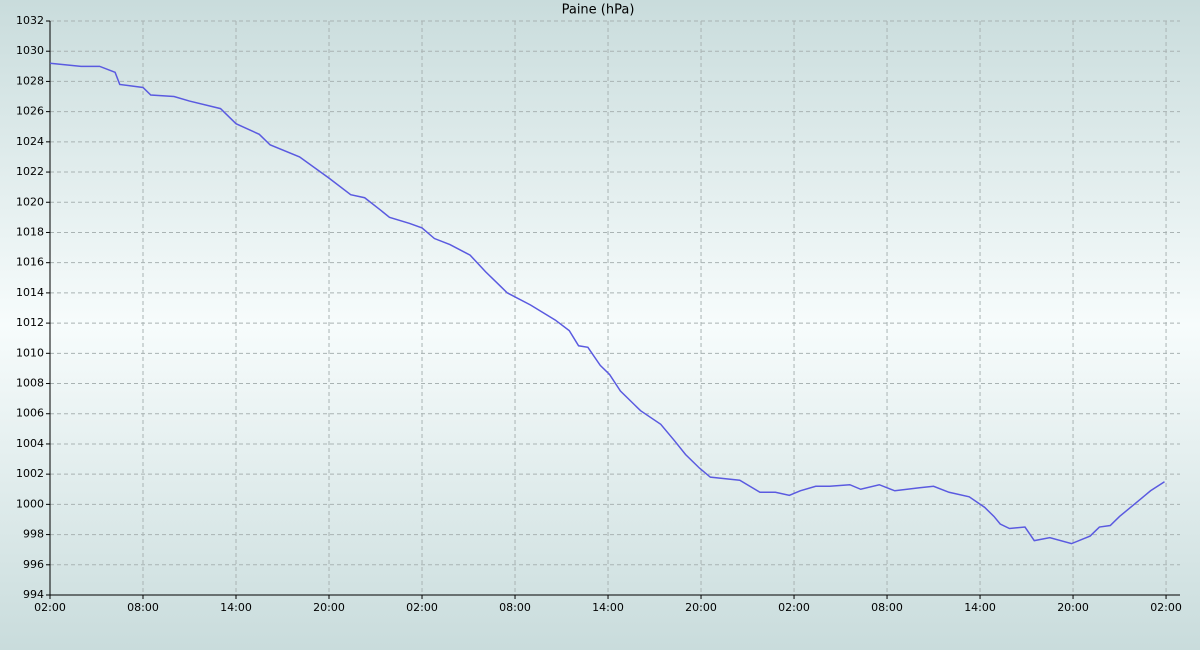 Image resolution: width=1200 pixels, height=650 pixels. I want to click on y-tick-label: 1028, so click(30, 80).